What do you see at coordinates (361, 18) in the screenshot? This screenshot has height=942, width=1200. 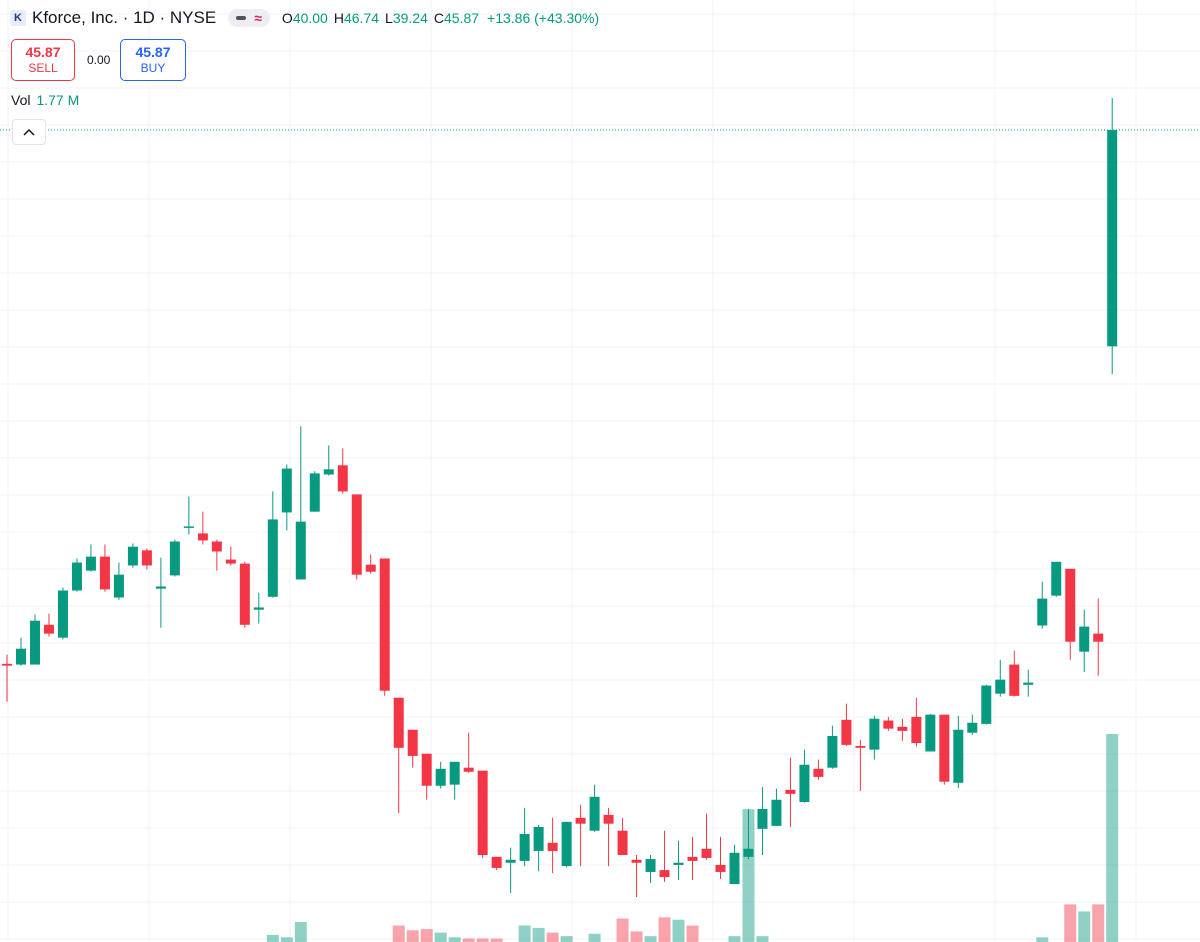 I see `ohlc-value: 46.74` at bounding box center [361, 18].